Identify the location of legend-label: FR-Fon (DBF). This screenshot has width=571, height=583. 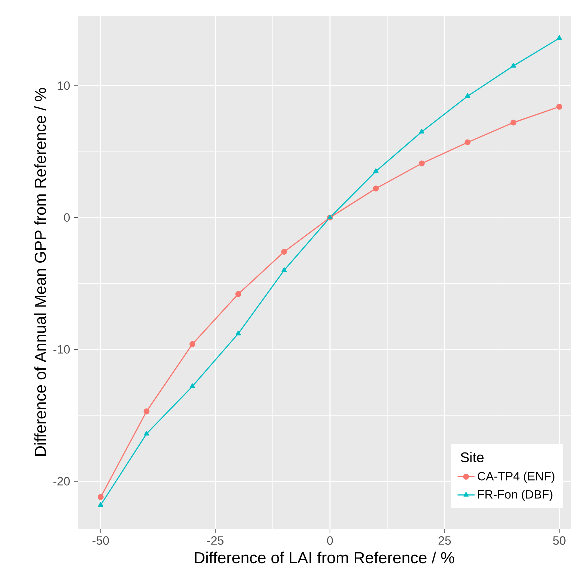
(515, 496).